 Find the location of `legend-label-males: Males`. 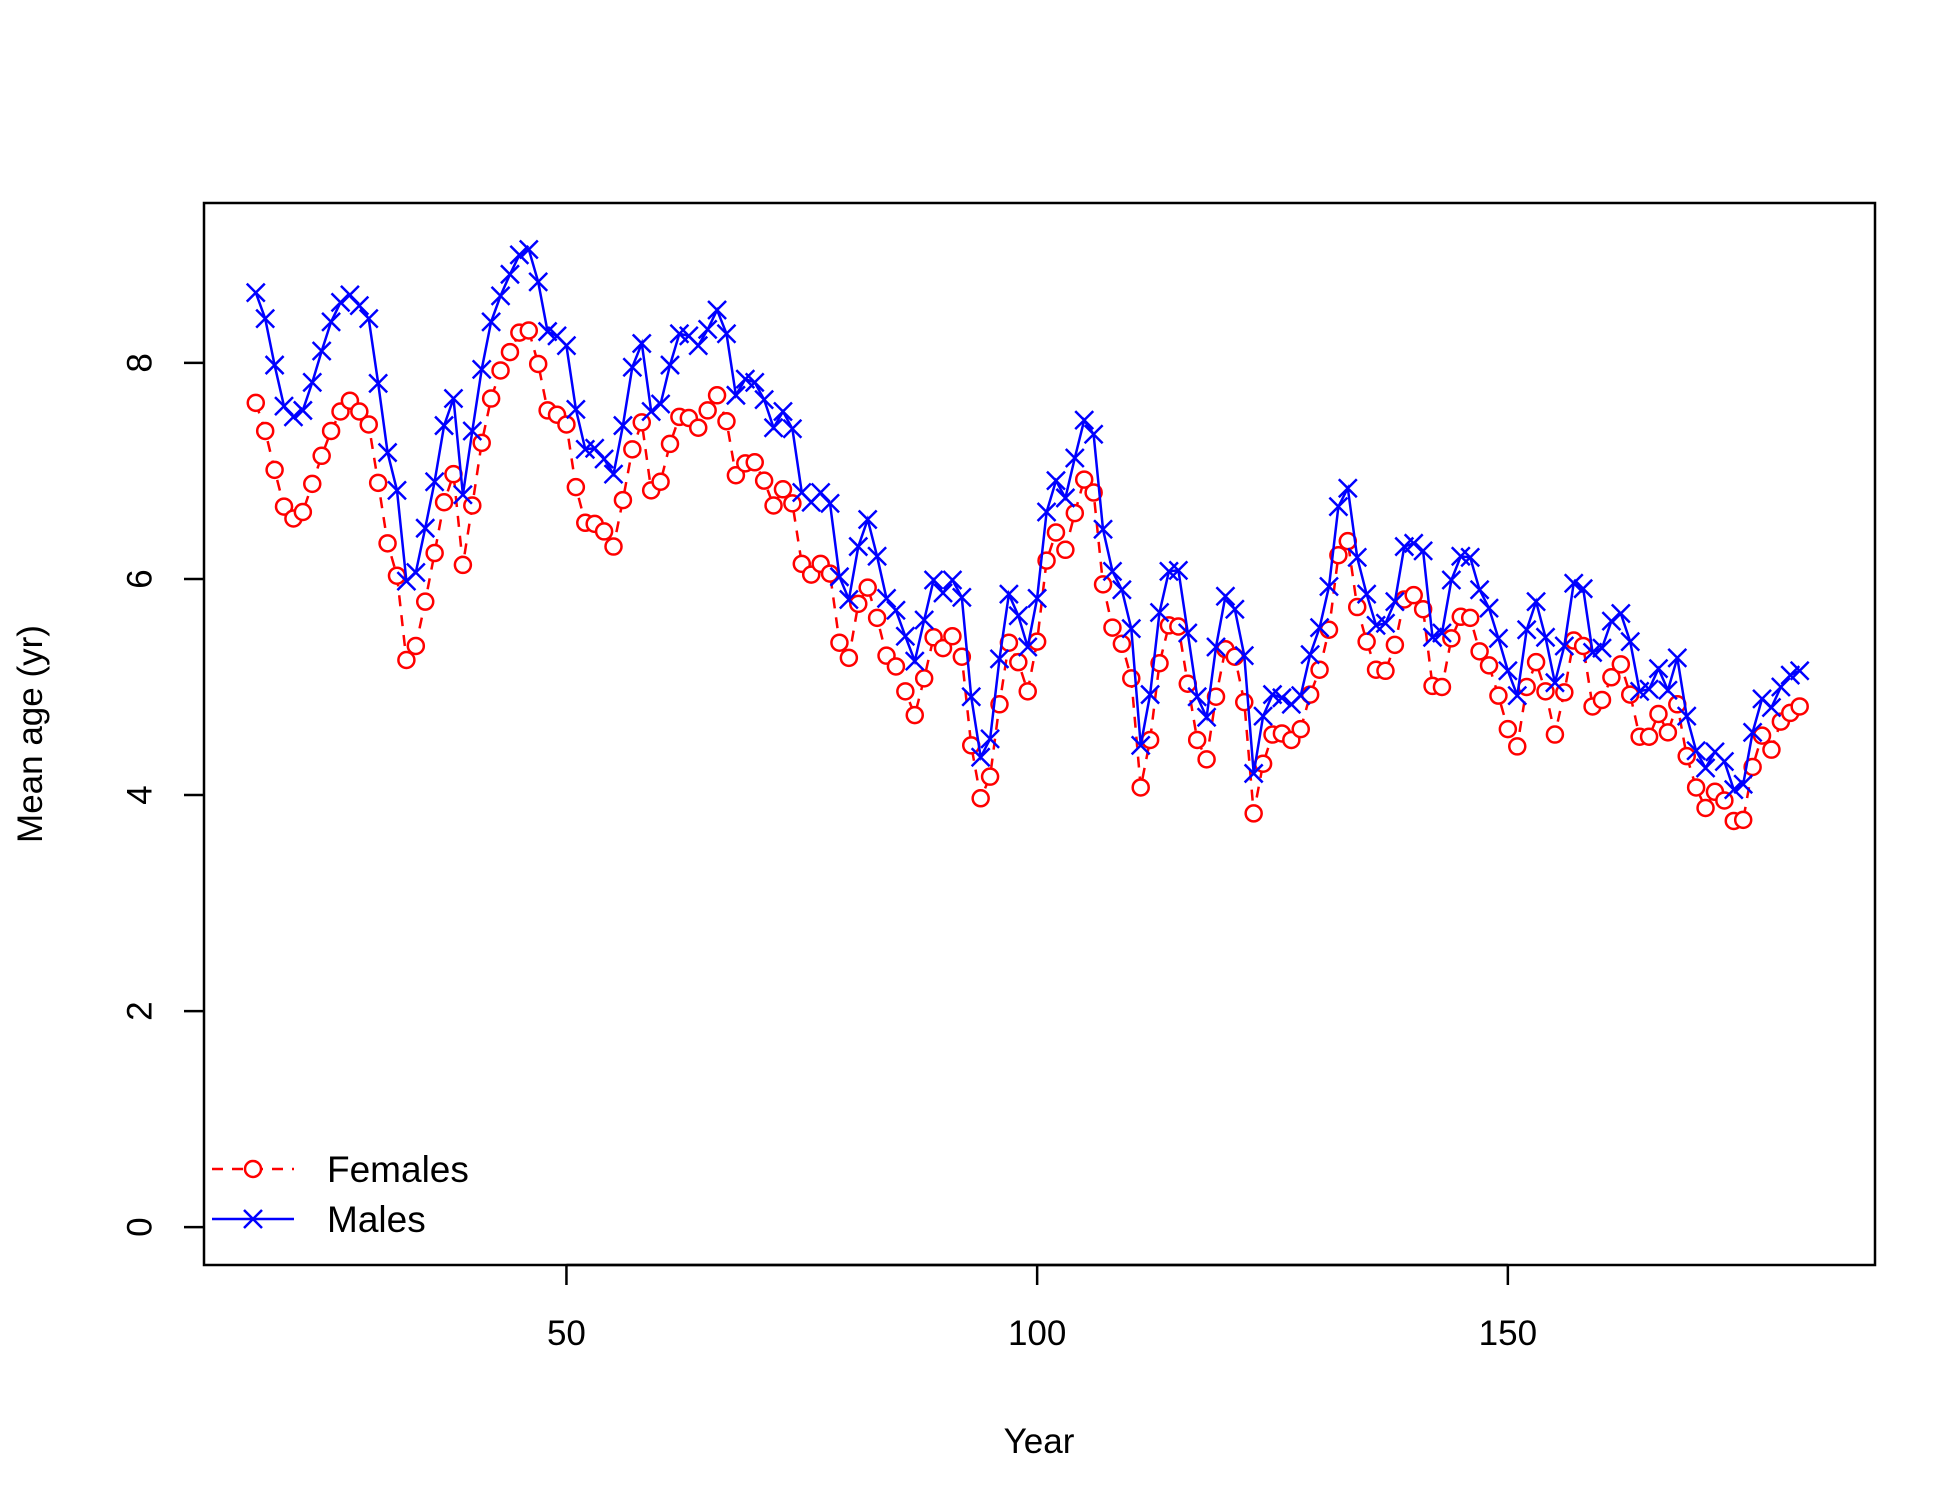

legend-label-males: Males is located at coordinates (376, 1219).